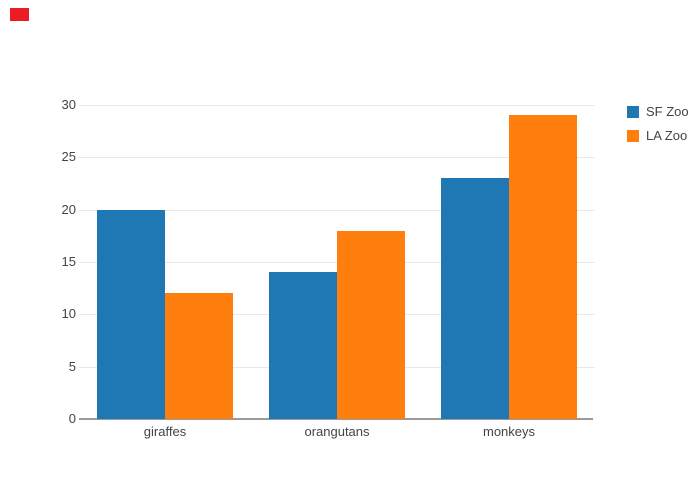  Describe the element at coordinates (68, 156) in the screenshot. I see `y-tick-label: 25` at that location.